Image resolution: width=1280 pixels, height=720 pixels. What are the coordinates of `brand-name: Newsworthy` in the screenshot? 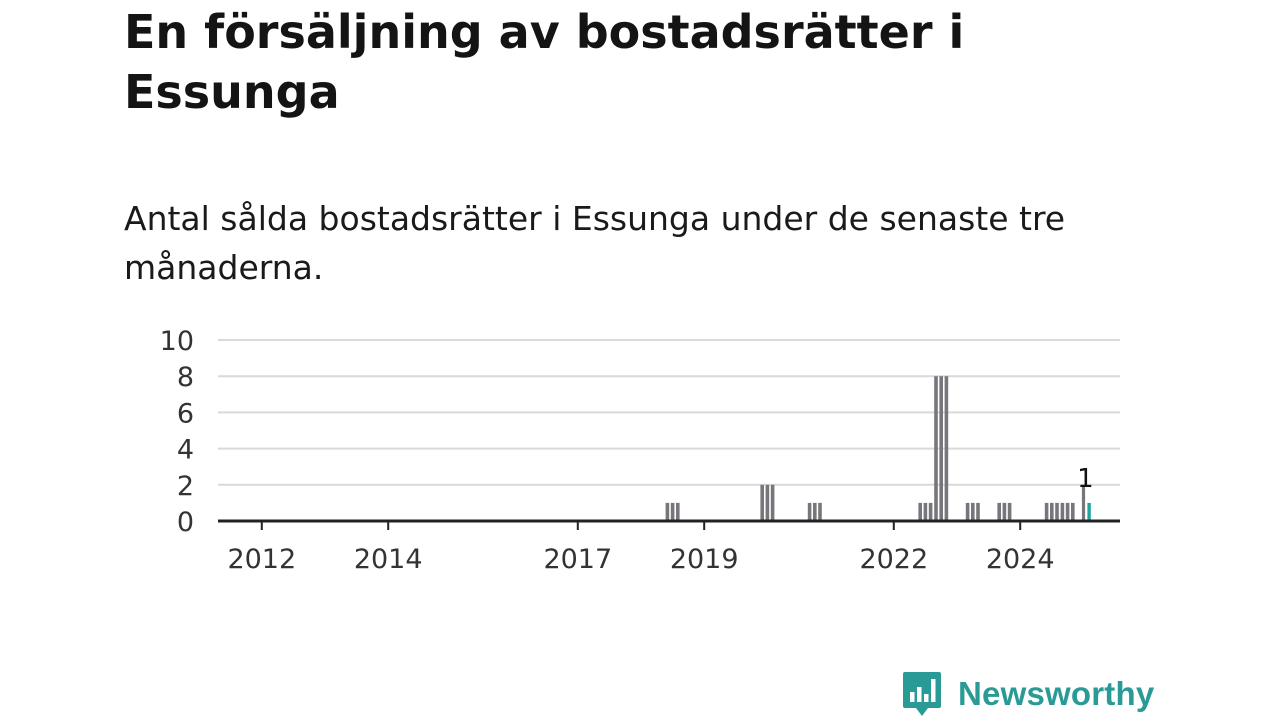 It's located at (1056, 693).